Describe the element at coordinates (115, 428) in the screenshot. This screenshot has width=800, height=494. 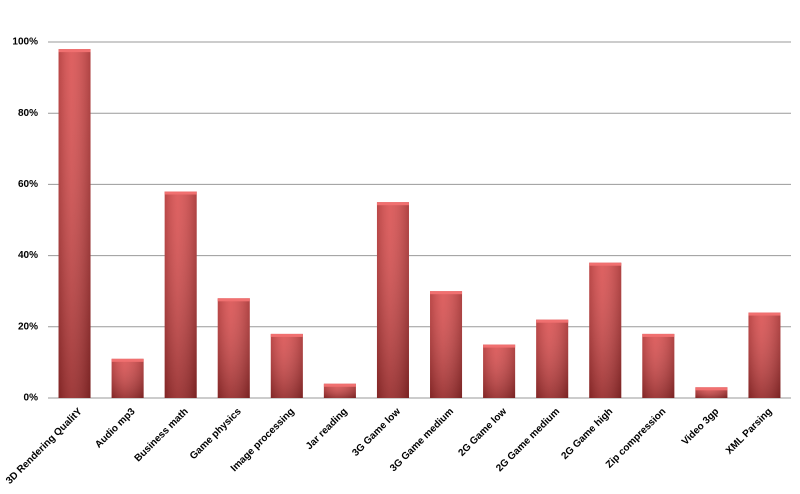
I see `x-tick-label: Audio mp3` at that location.